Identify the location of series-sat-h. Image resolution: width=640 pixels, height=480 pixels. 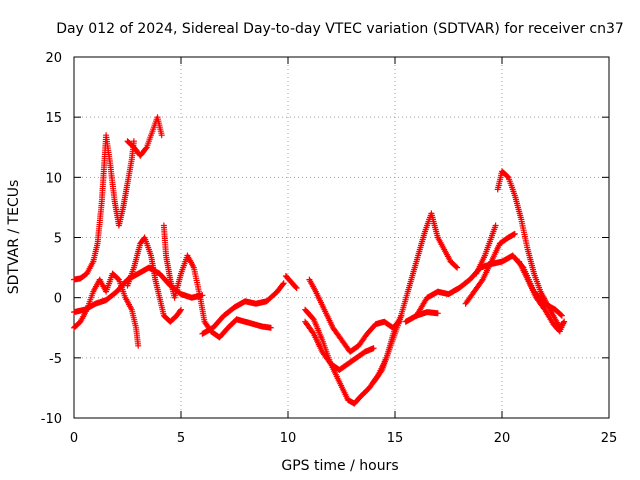
(291, 282).